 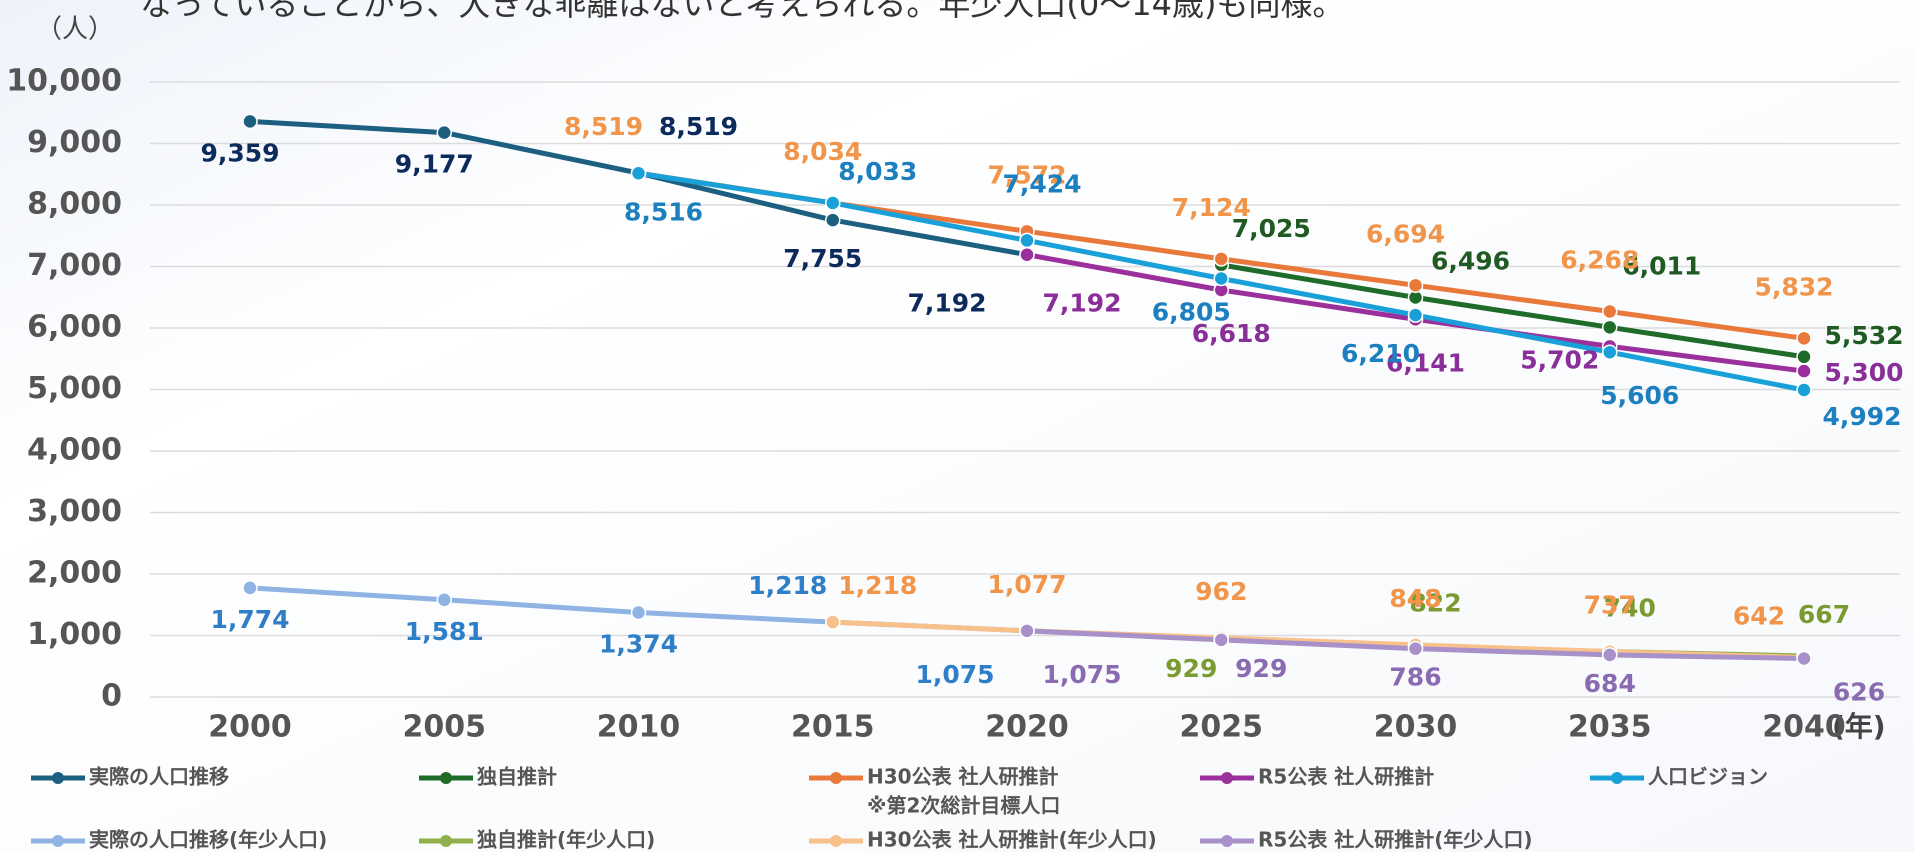 I want to click on data-label: 786, so click(x=1415, y=677).